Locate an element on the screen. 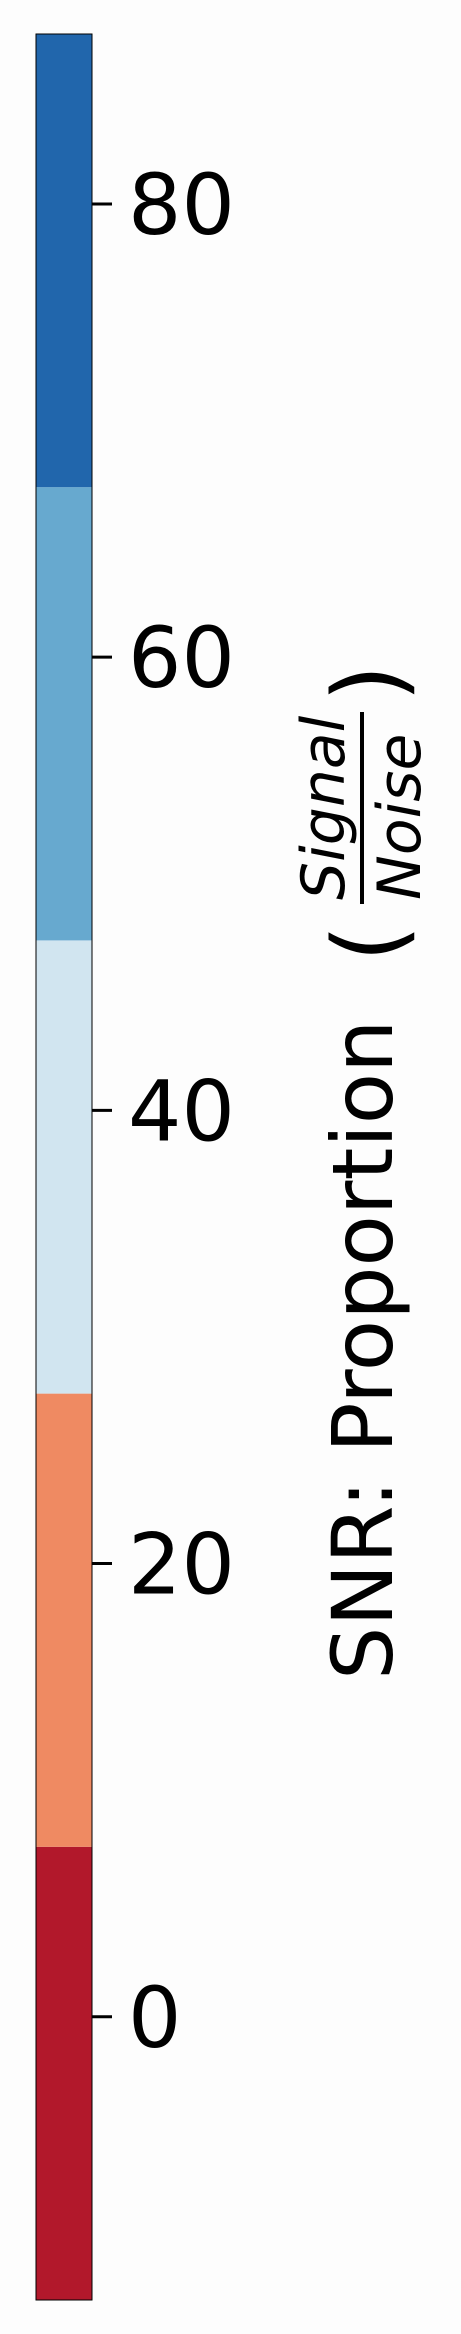  axis-label-numerator: Signal is located at coordinates (324, 807).